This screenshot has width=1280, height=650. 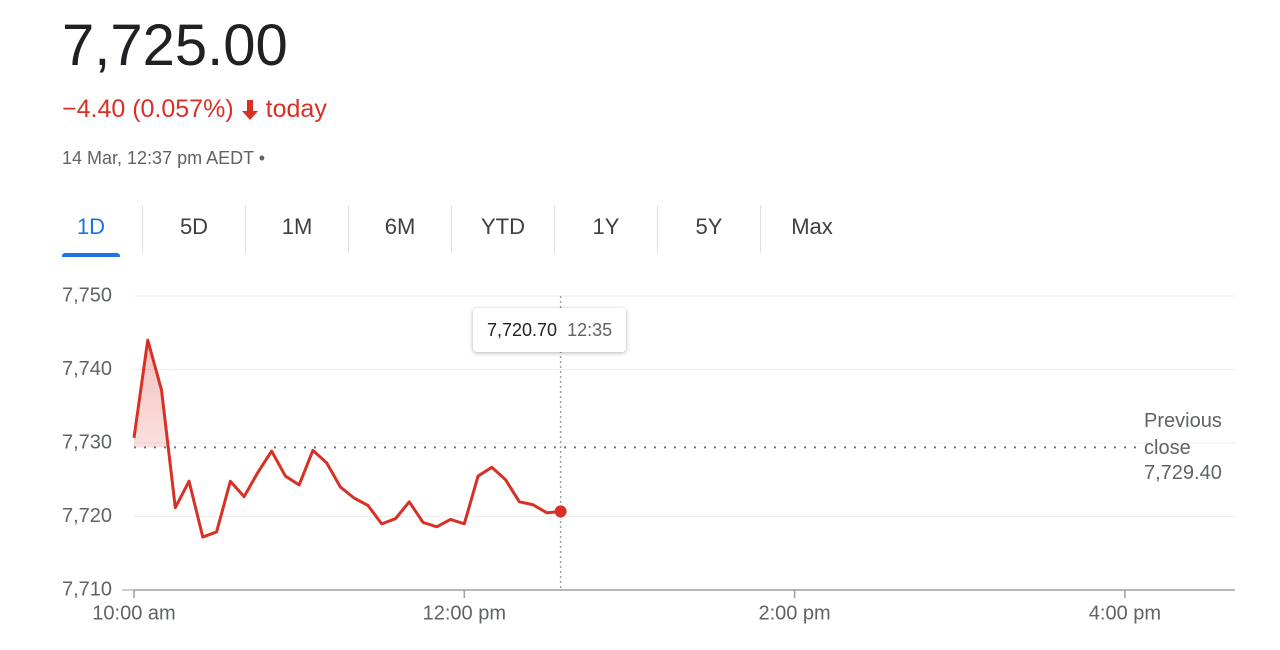 What do you see at coordinates (296, 229) in the screenshot?
I see `range-tab: 1M` at bounding box center [296, 229].